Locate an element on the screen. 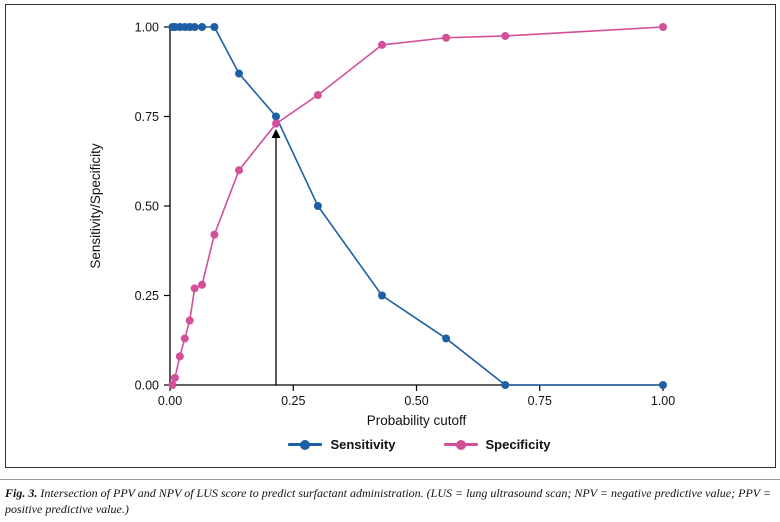  specificity-swatch-dot is located at coordinates (460, 444).